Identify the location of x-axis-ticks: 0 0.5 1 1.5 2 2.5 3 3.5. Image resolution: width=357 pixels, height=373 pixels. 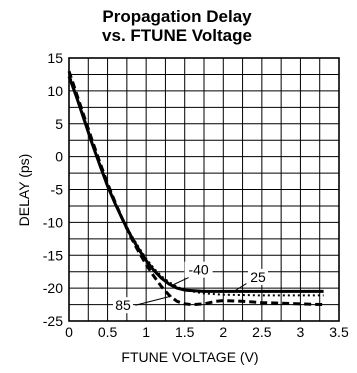
(207, 332).